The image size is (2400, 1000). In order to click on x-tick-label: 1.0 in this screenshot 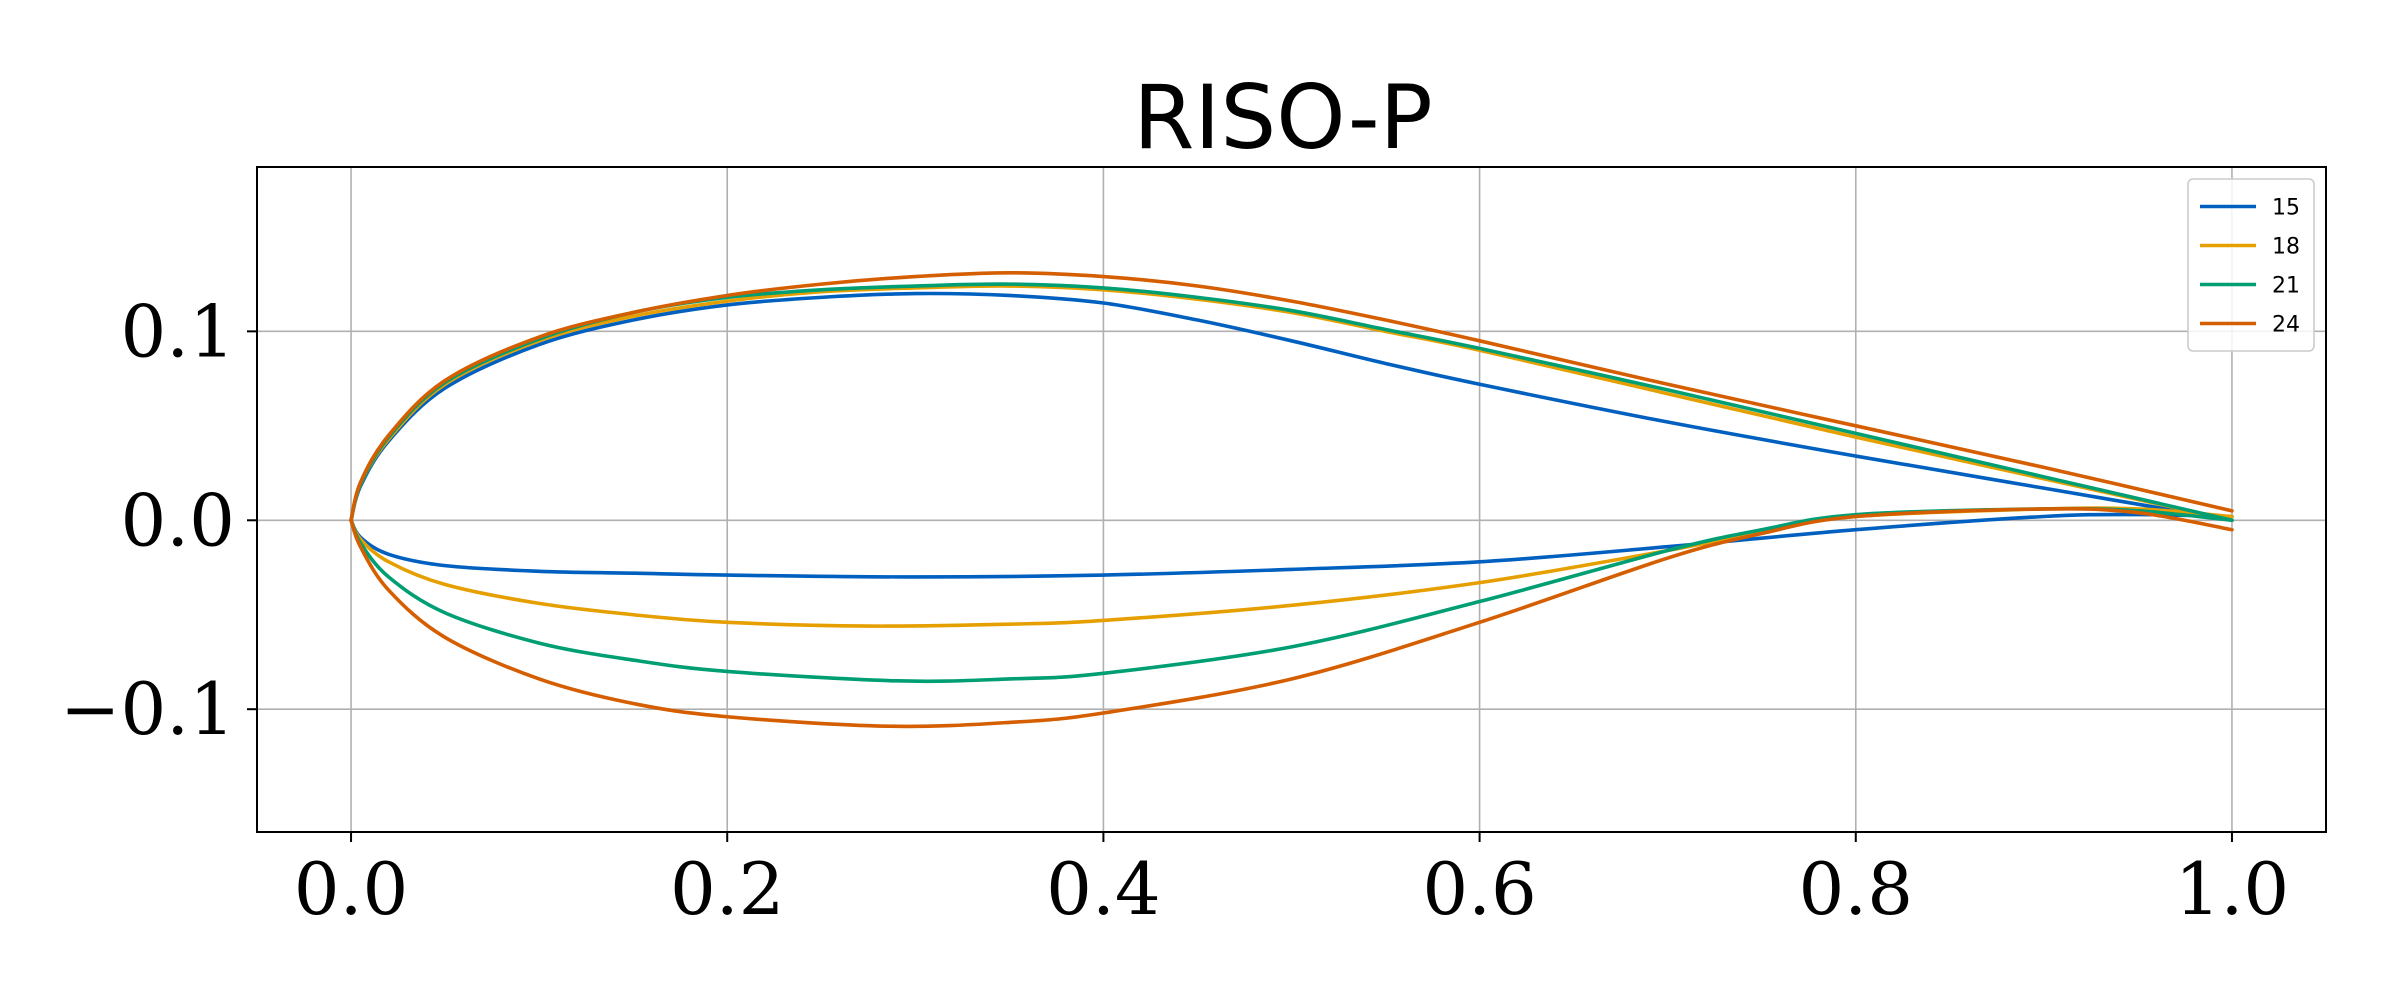, I will do `click(2232, 889)`.